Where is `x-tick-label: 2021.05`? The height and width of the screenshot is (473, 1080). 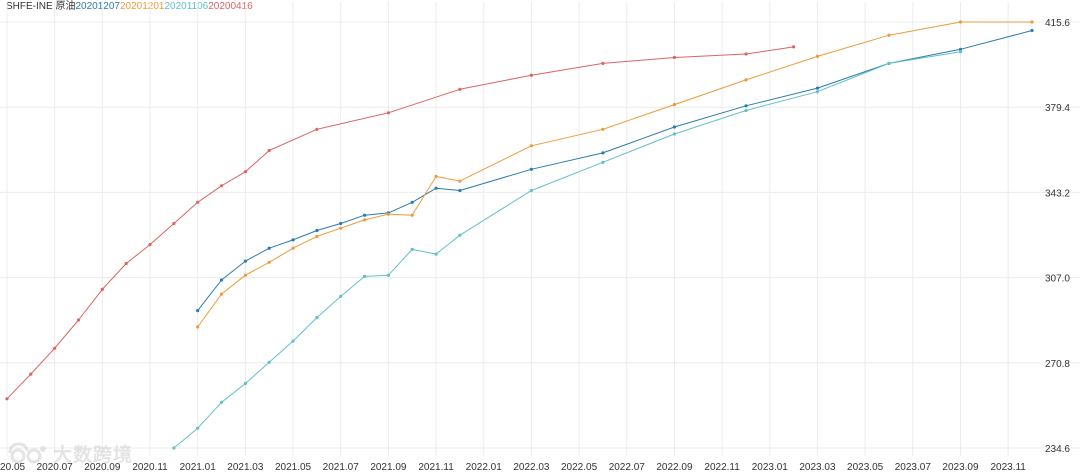
x-tick-label: 2021.05 is located at coordinates (293, 467).